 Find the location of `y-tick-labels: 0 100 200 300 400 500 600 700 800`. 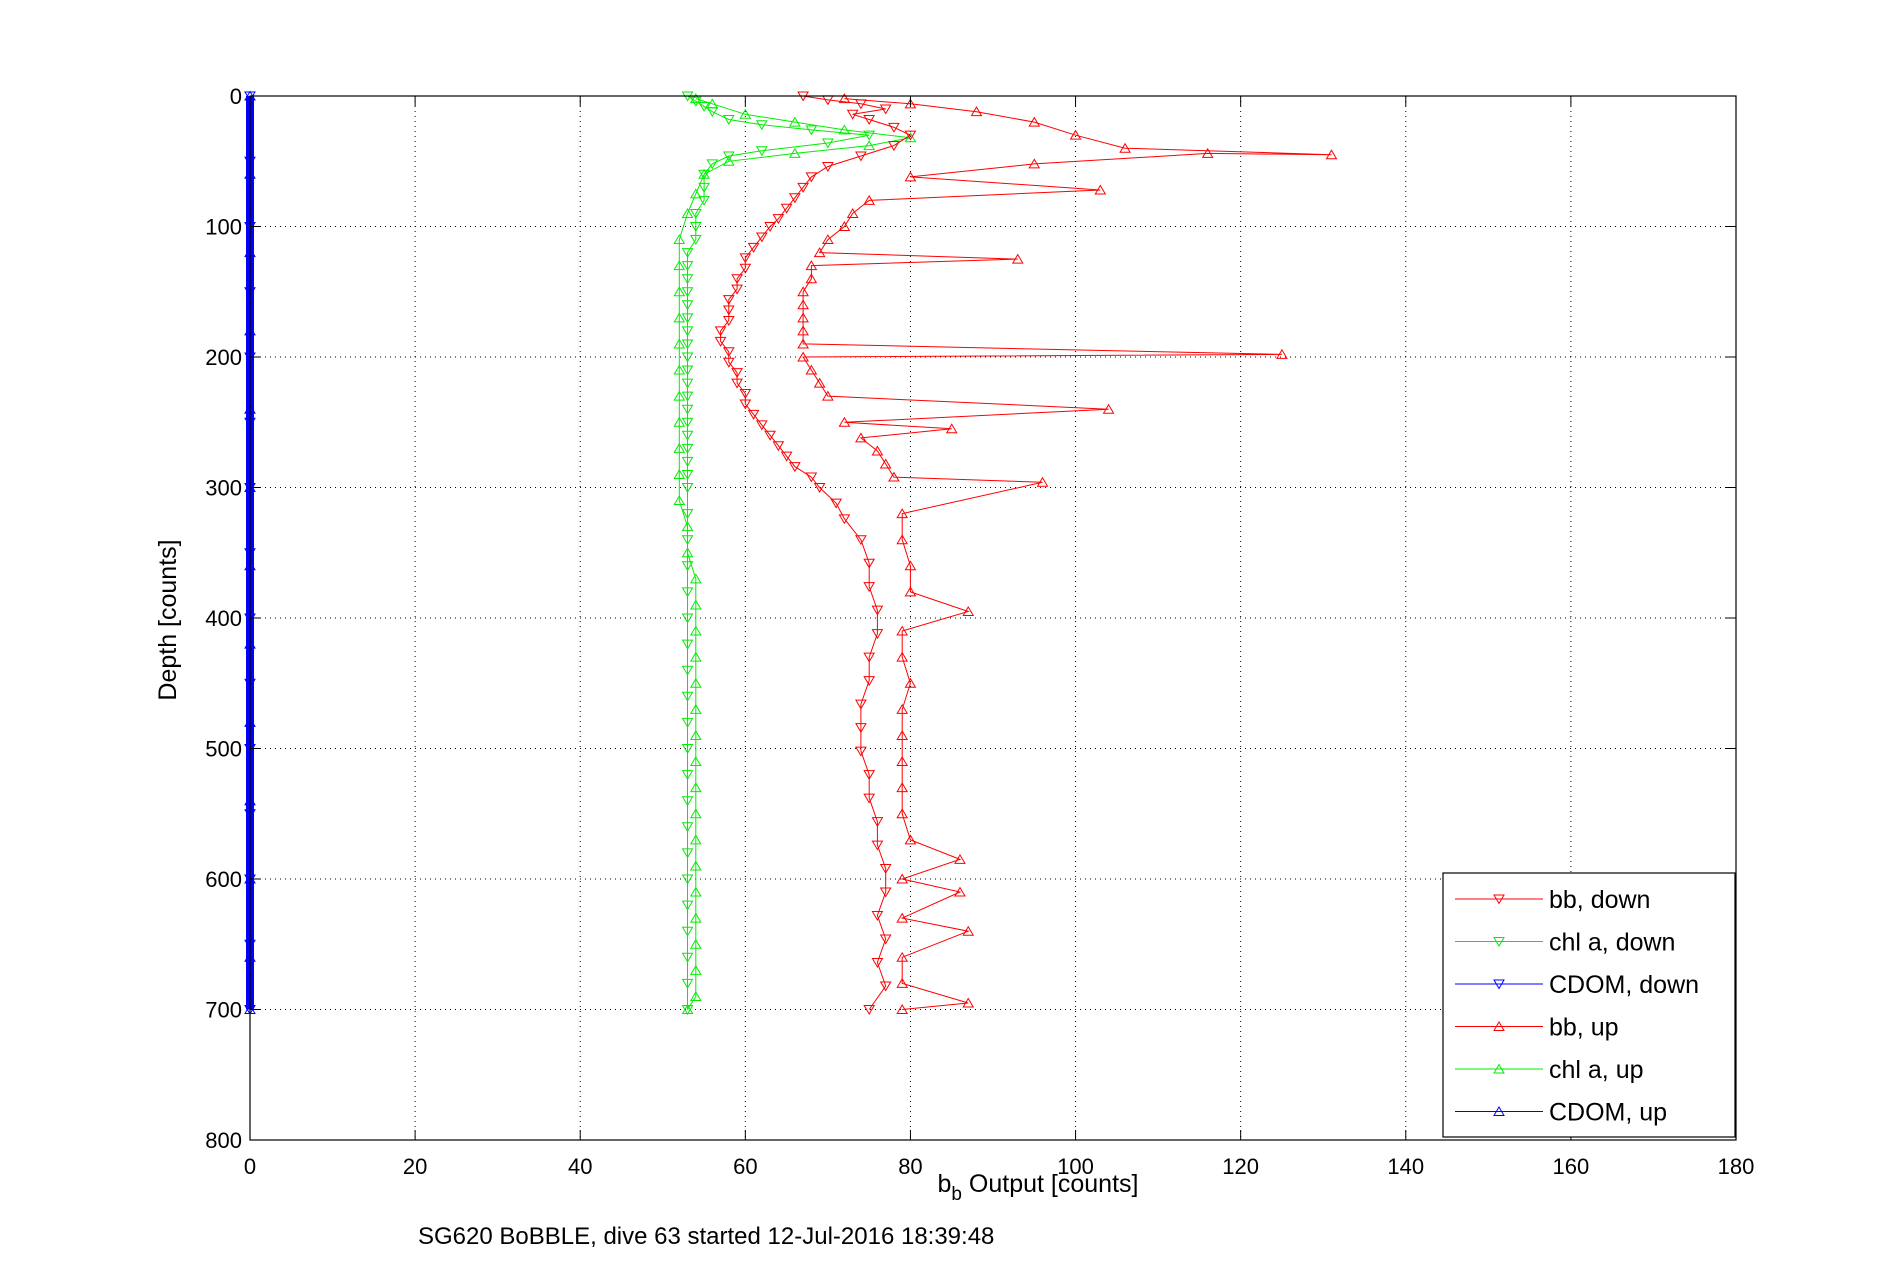

y-tick-labels: 0 100 200 300 400 500 600 700 800 is located at coordinates (223, 618).